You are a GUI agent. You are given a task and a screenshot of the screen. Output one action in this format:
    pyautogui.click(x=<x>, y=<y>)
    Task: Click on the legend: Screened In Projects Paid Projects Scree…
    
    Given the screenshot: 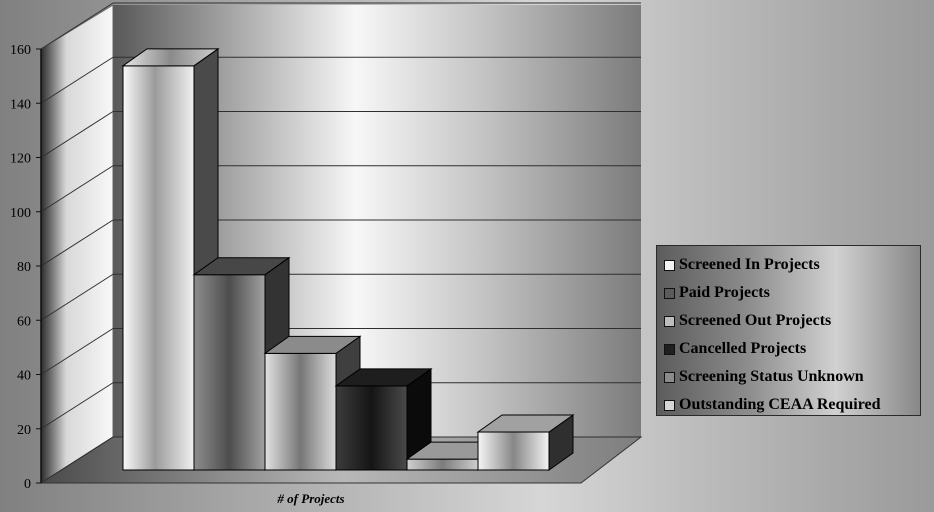 What is the action you would take?
    pyautogui.click(x=788, y=330)
    